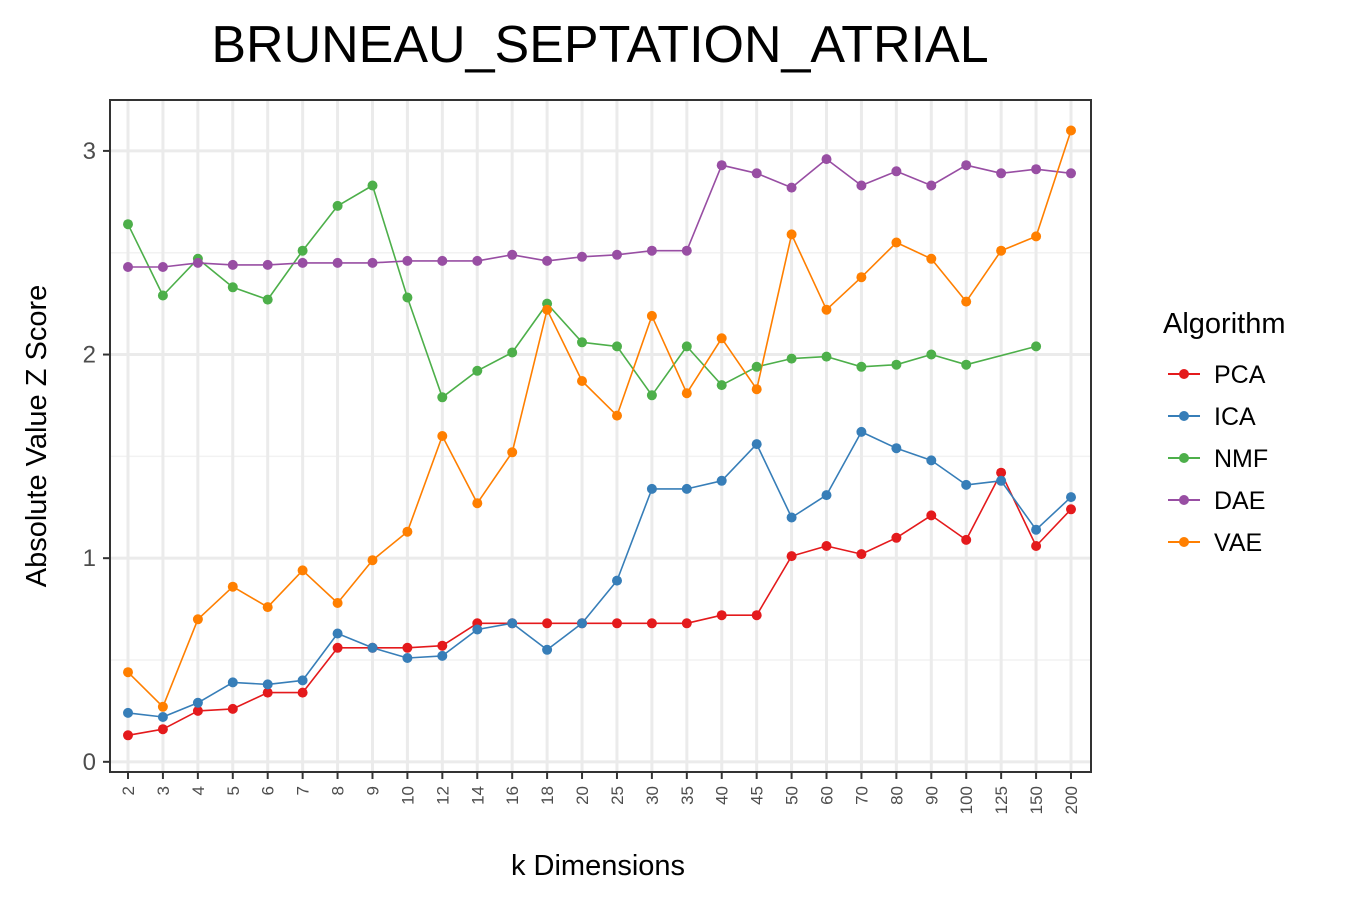  What do you see at coordinates (687, 795) in the screenshot?
I see `x-tick-label: 35` at bounding box center [687, 795].